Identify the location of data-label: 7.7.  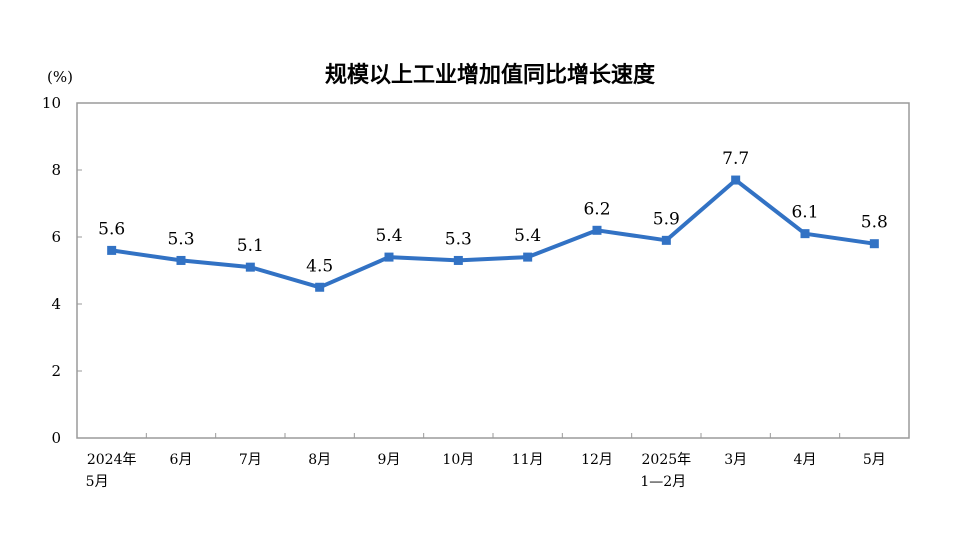
(735, 159).